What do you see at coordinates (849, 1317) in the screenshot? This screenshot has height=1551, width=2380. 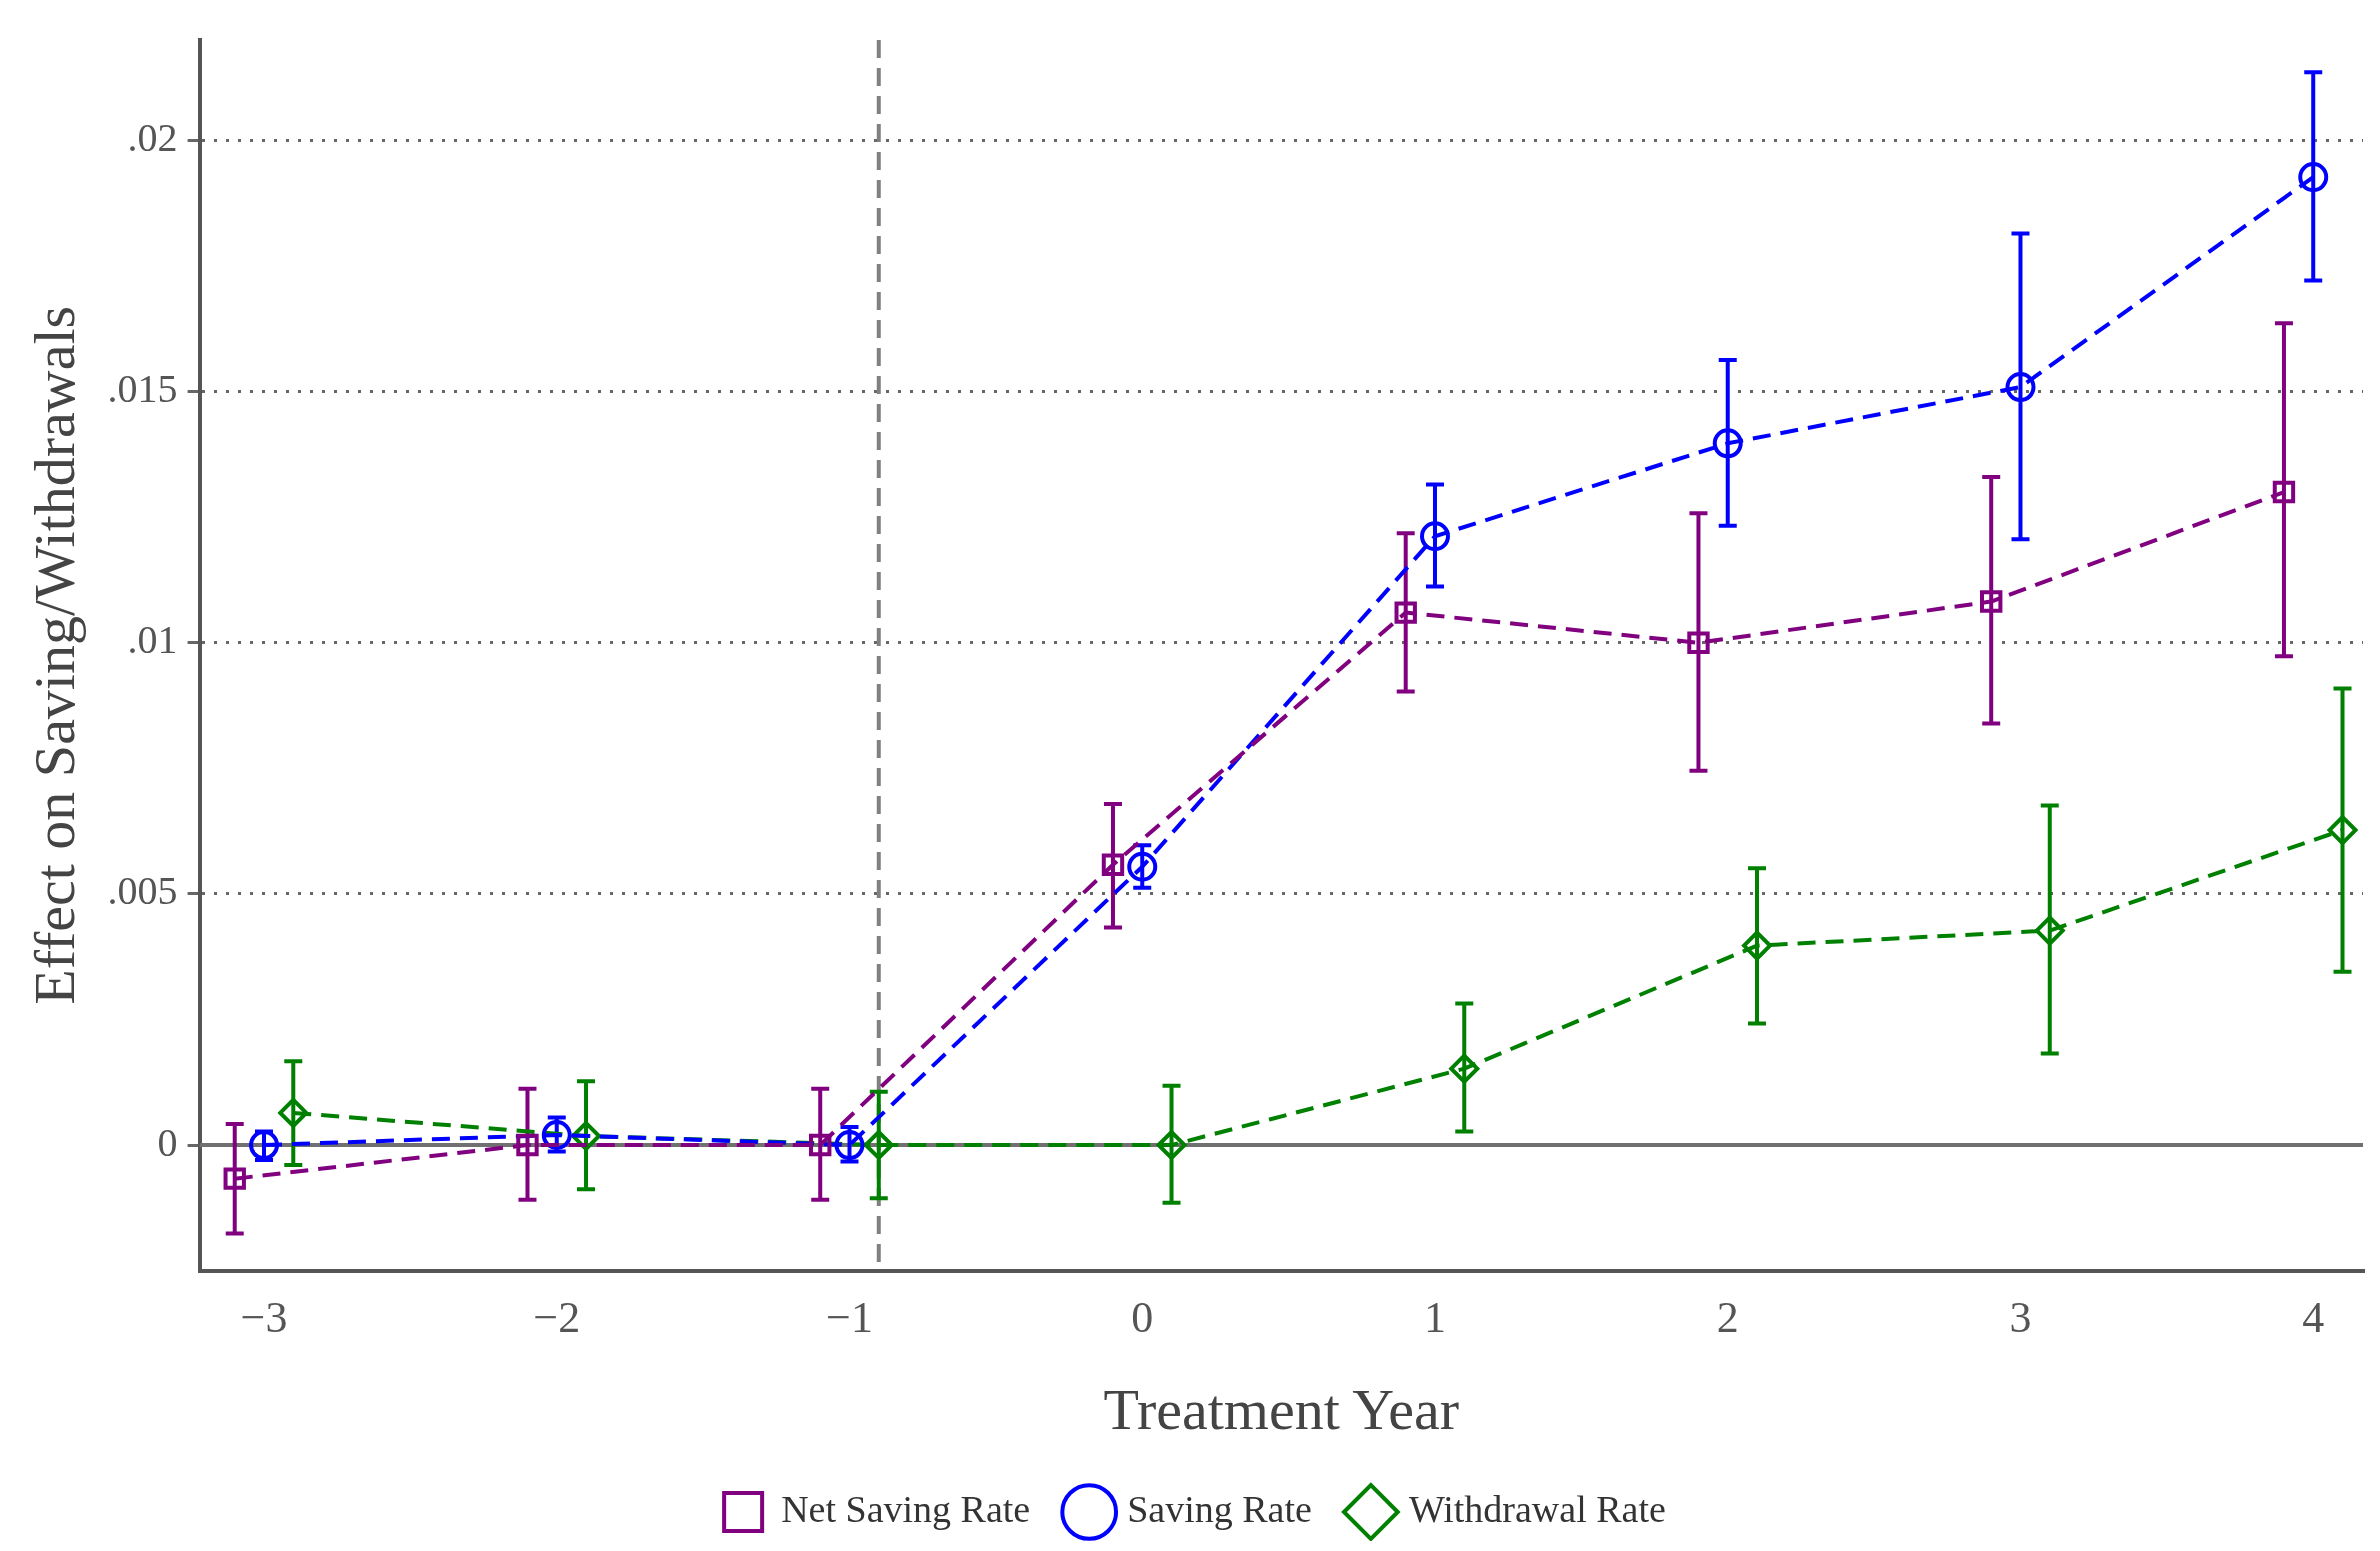 I see `x-tick-label: −1` at bounding box center [849, 1317].